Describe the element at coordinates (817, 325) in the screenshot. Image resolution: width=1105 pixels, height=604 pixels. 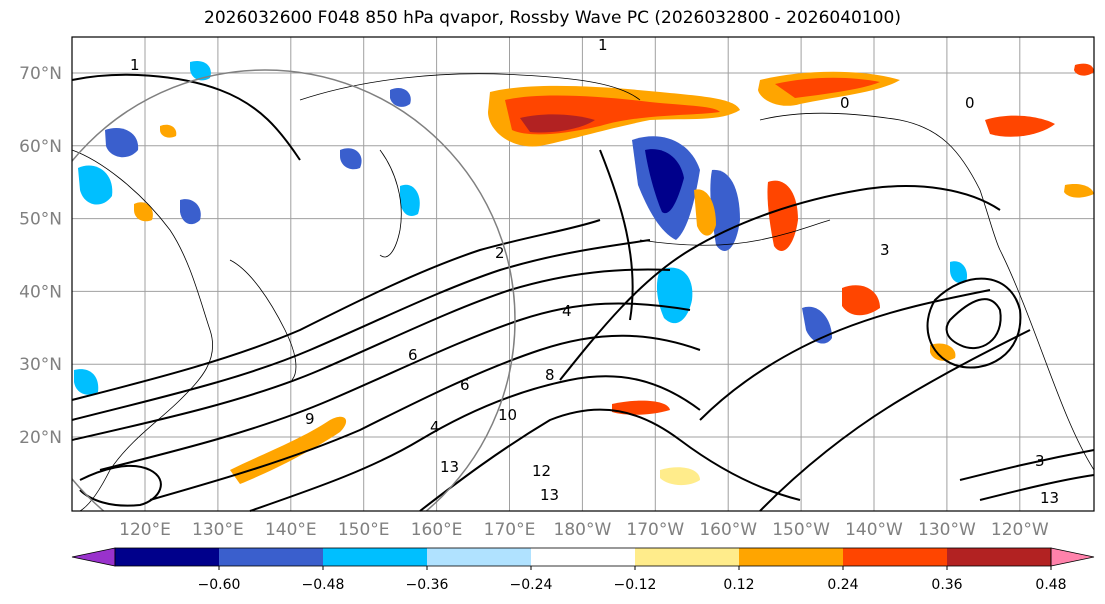
I see `negative-anomaly-central` at that location.